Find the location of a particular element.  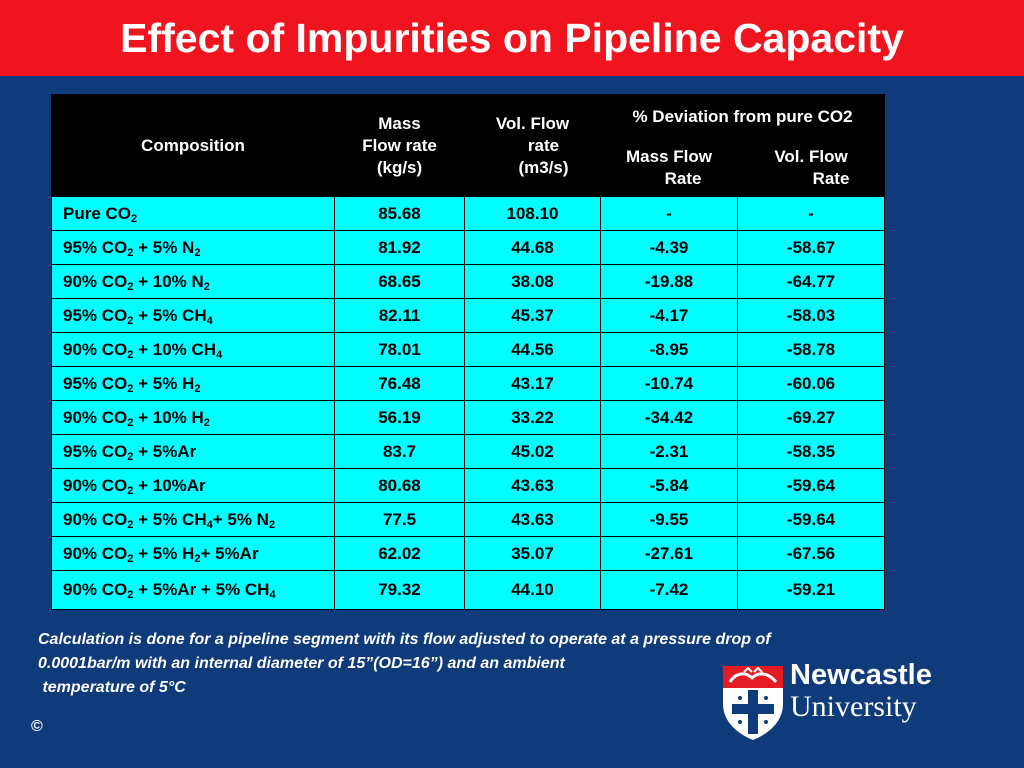

cell-vol-flow: 38.08 is located at coordinates (532, 281).